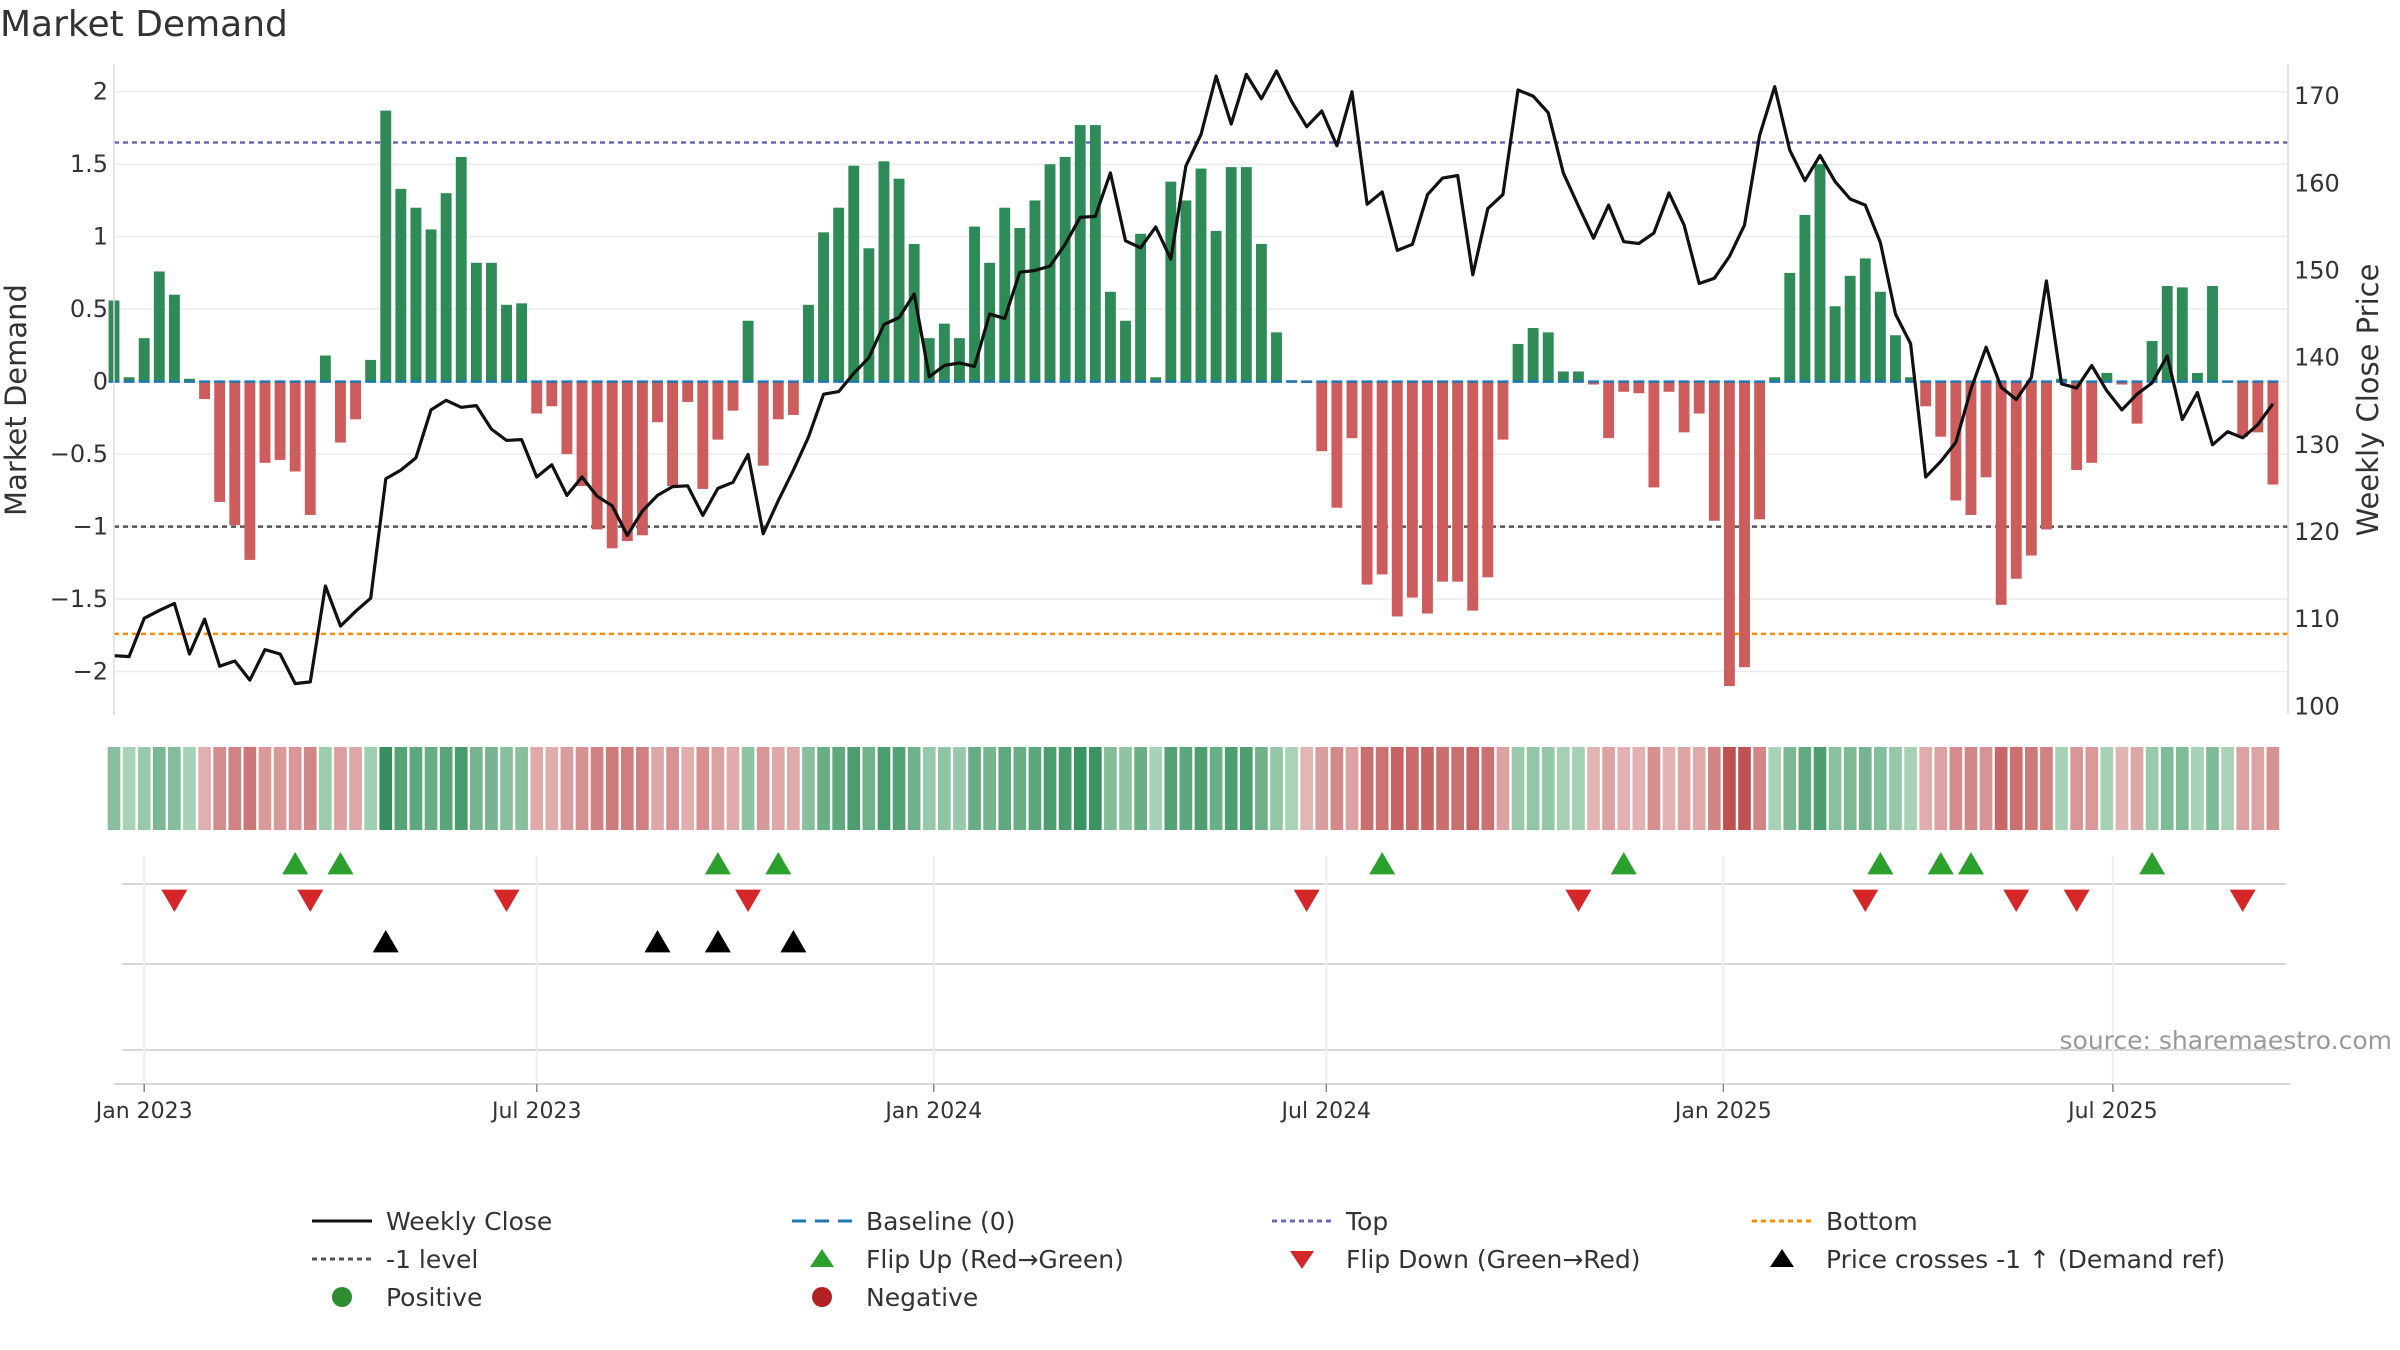  What do you see at coordinates (16, 400) in the screenshot?
I see `y-axis-title: Market Demand` at bounding box center [16, 400].